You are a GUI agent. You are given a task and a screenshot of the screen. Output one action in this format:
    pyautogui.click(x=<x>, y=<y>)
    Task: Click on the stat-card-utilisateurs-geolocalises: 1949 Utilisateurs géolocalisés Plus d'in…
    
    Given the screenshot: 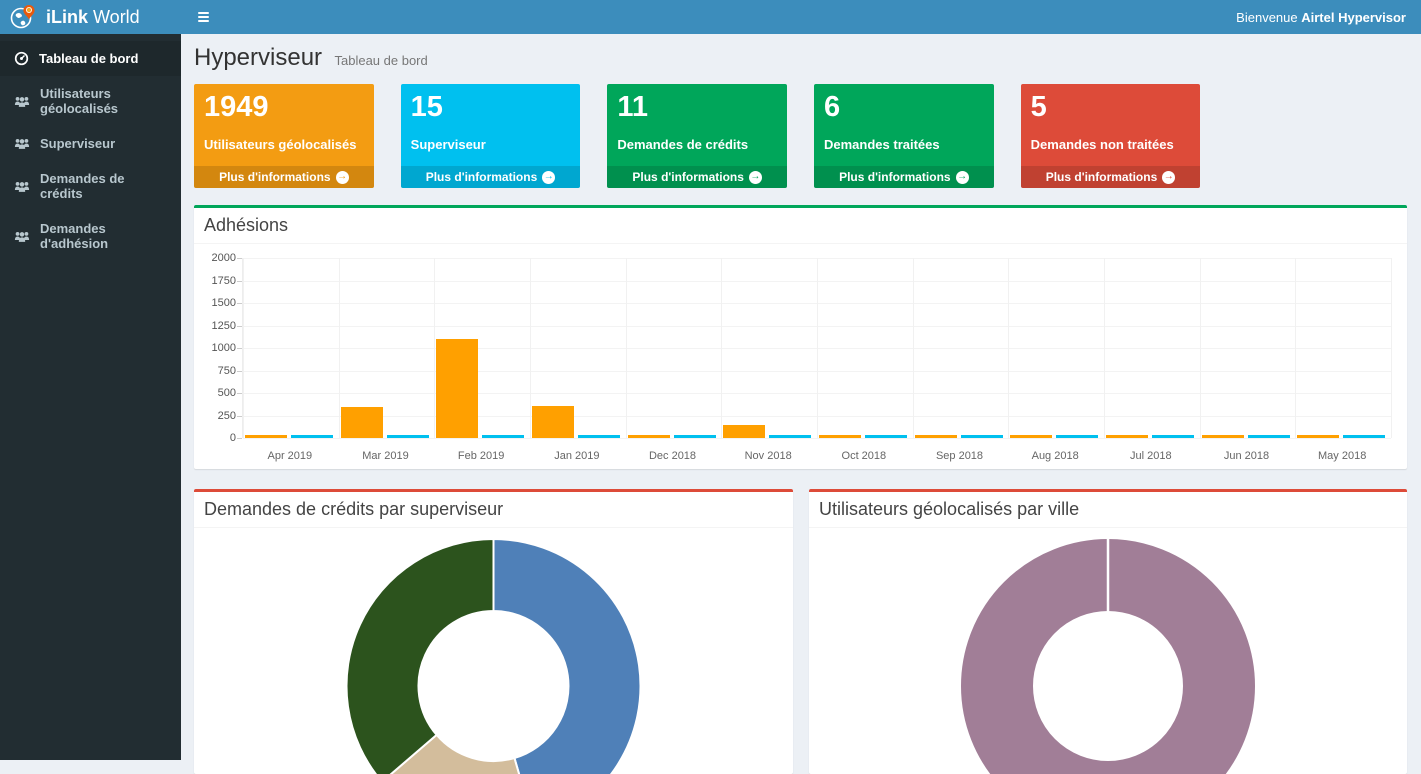 What is the action you would take?
    pyautogui.click(x=284, y=136)
    